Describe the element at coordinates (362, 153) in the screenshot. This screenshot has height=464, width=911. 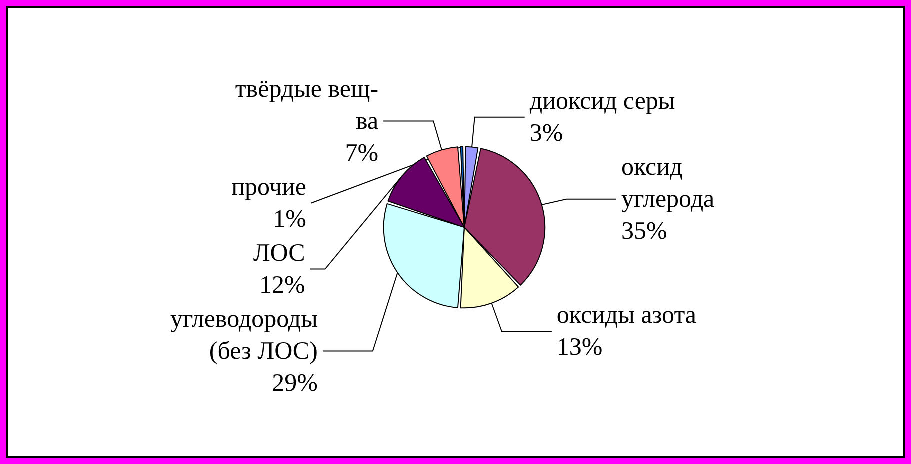
I see `data-label: 7%` at that location.